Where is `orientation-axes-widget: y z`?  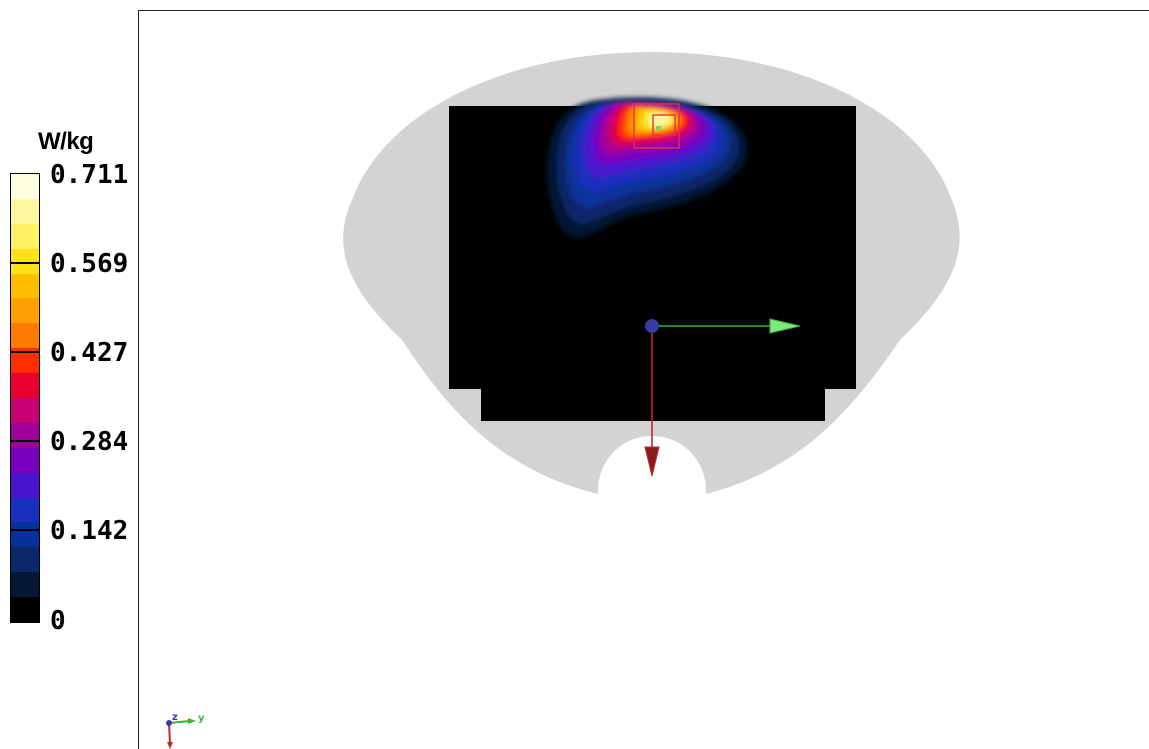
orientation-axes-widget: y z is located at coordinates (185, 729).